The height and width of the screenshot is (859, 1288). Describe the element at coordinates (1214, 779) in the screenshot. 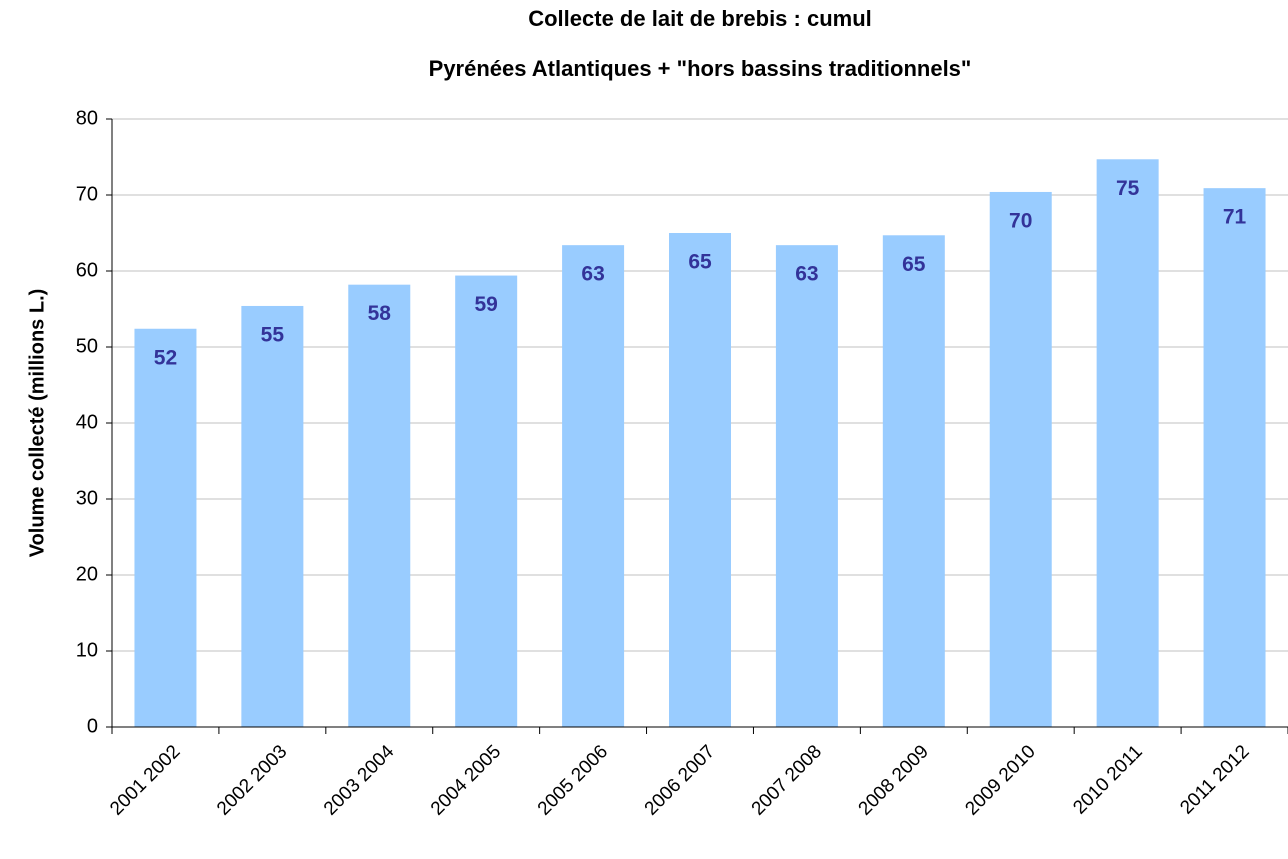

I see `x-tick-label: 2011 2012` at that location.